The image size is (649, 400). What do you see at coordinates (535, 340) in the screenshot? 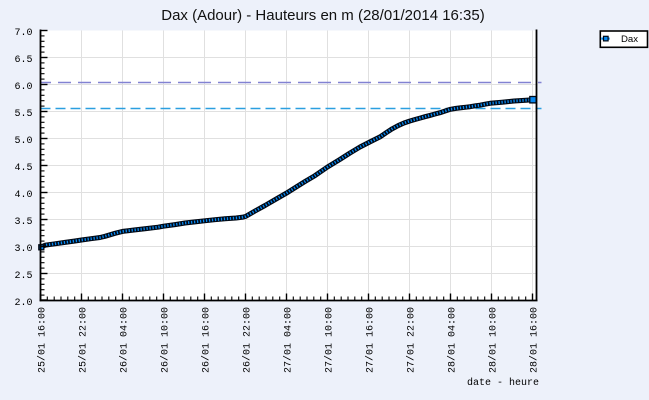
I see `svg-text: 28/01 16:00` at bounding box center [535, 340].